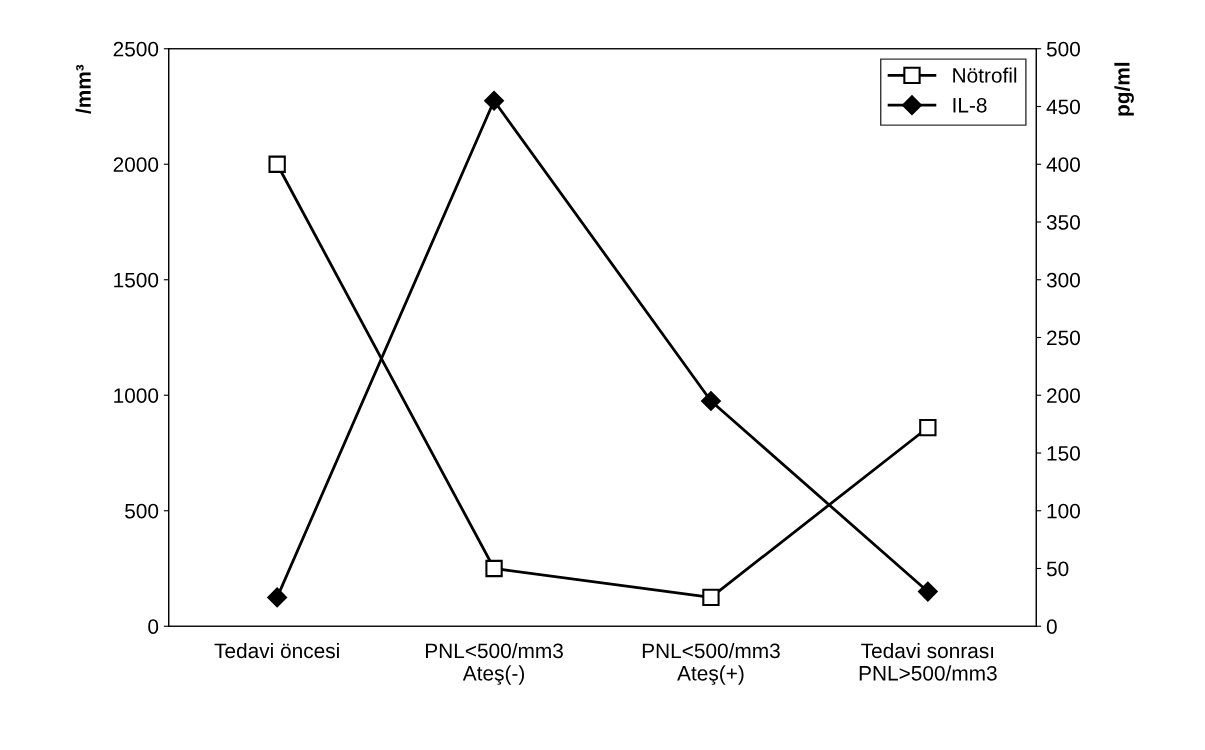 Image resolution: width=1205 pixels, height=750 pixels. I want to click on y-tick-label: 0, so click(153, 626).